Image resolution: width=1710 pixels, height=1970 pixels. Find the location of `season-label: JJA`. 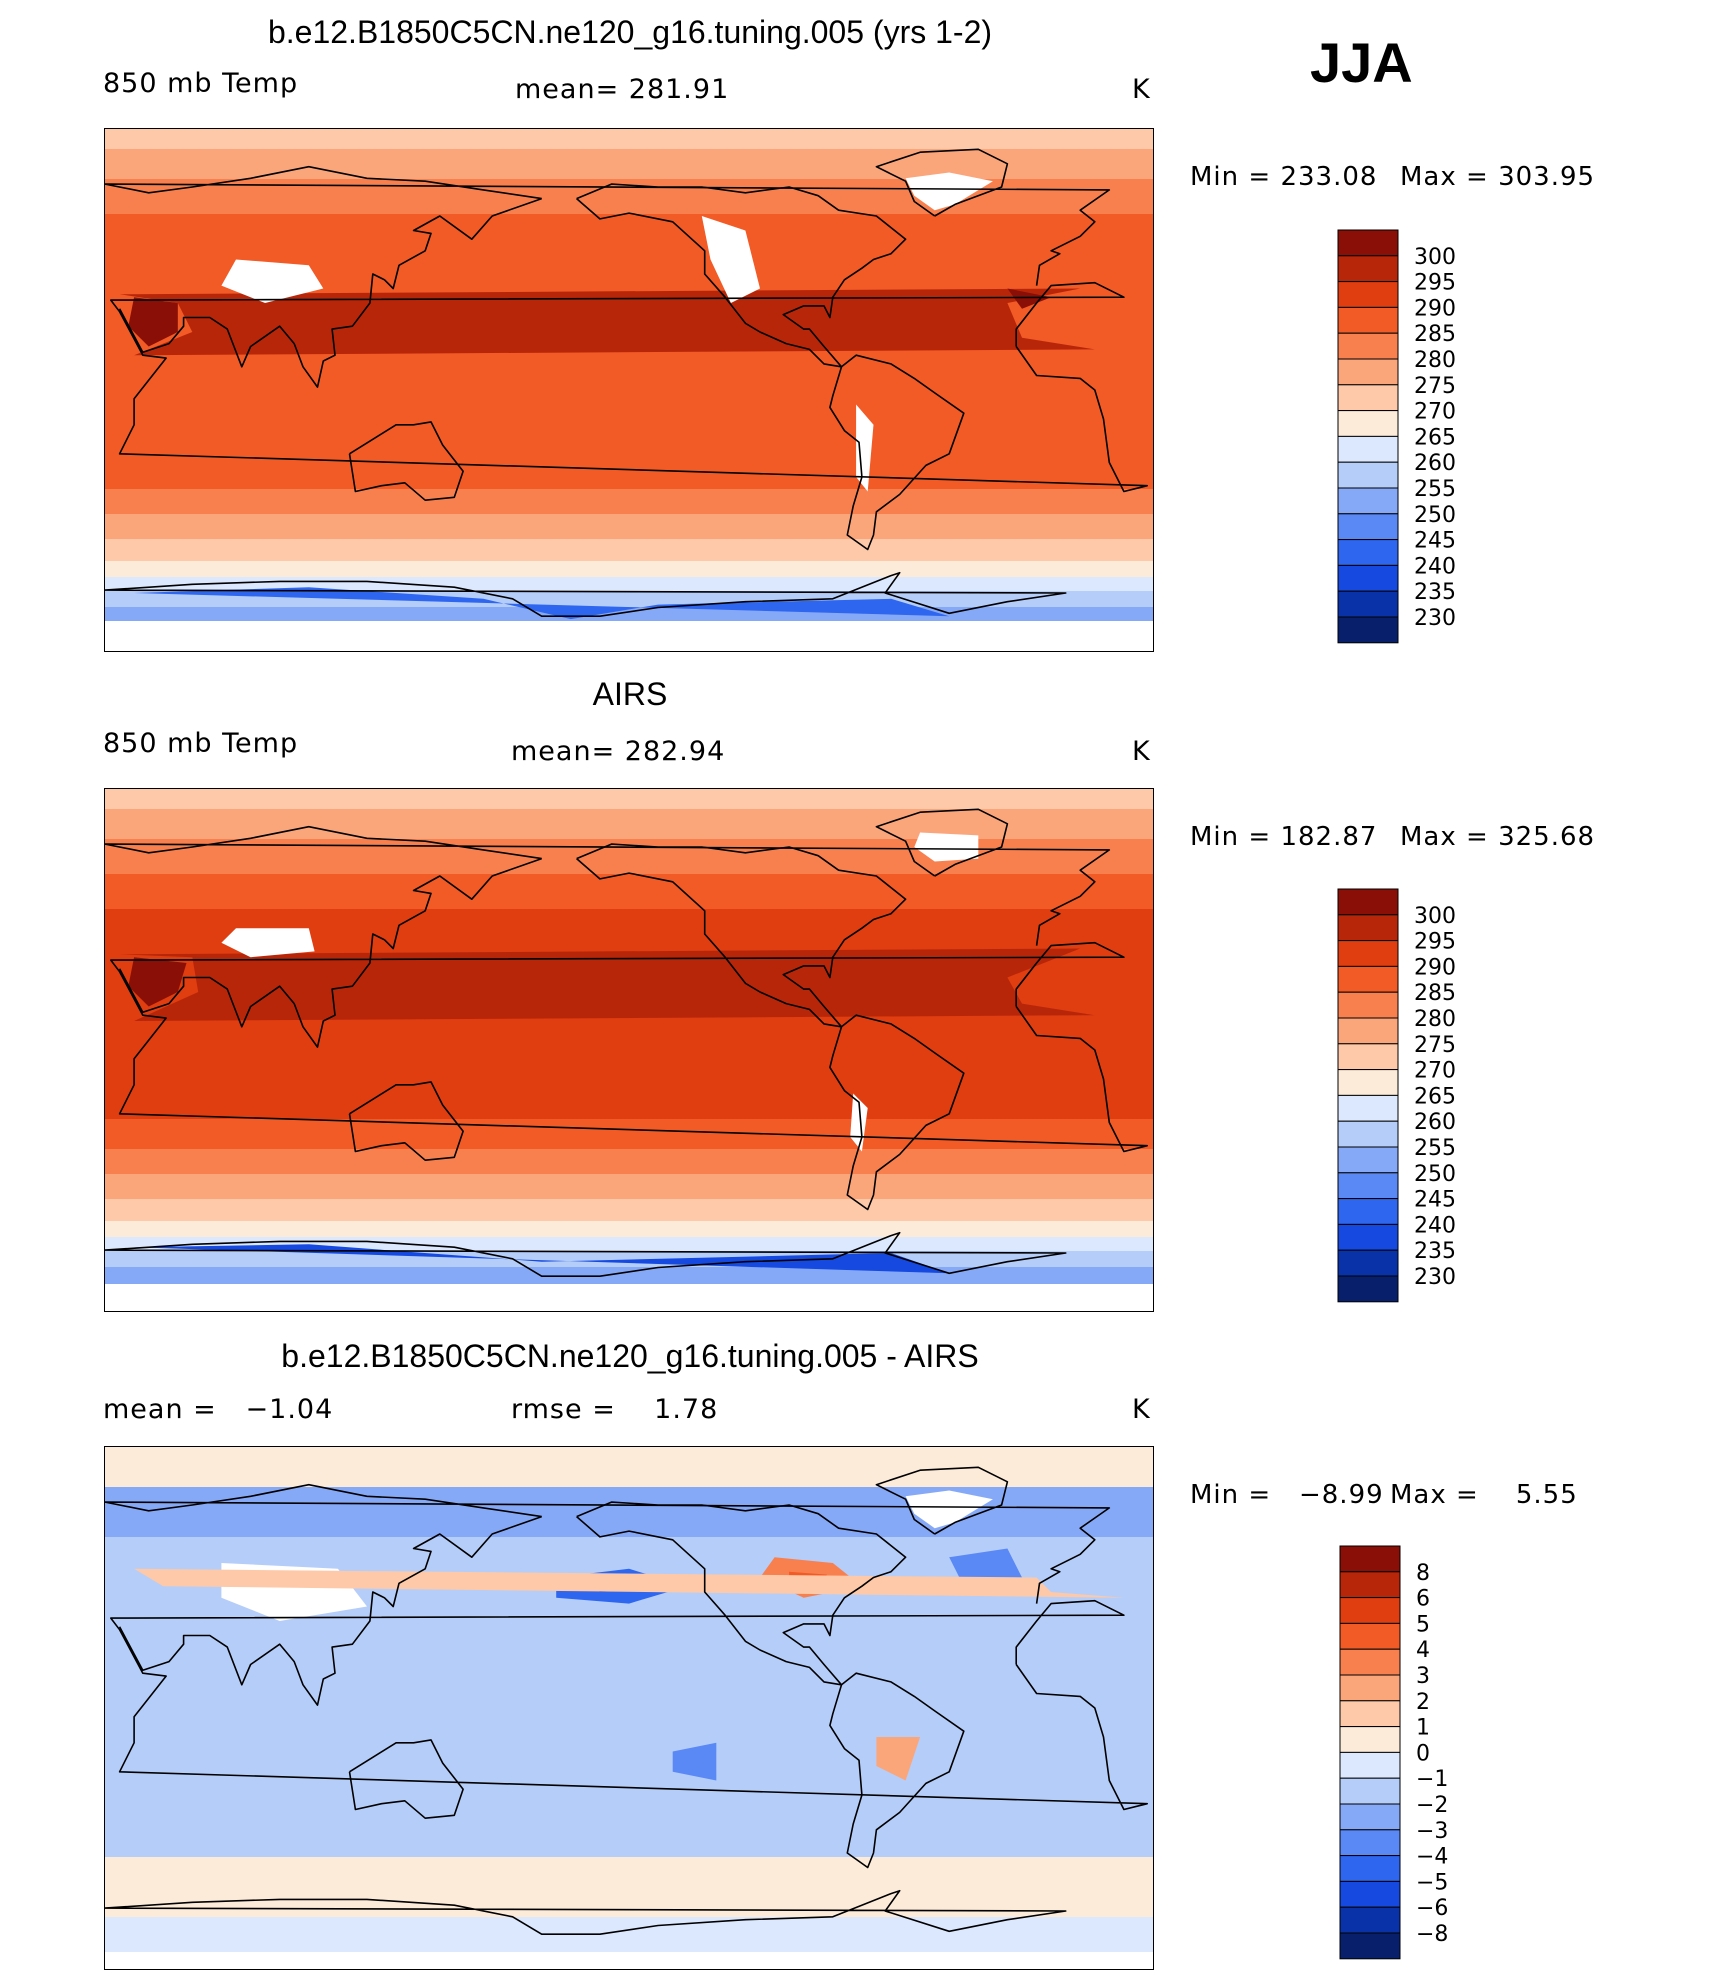

season-label: JJA is located at coordinates (1361, 62).